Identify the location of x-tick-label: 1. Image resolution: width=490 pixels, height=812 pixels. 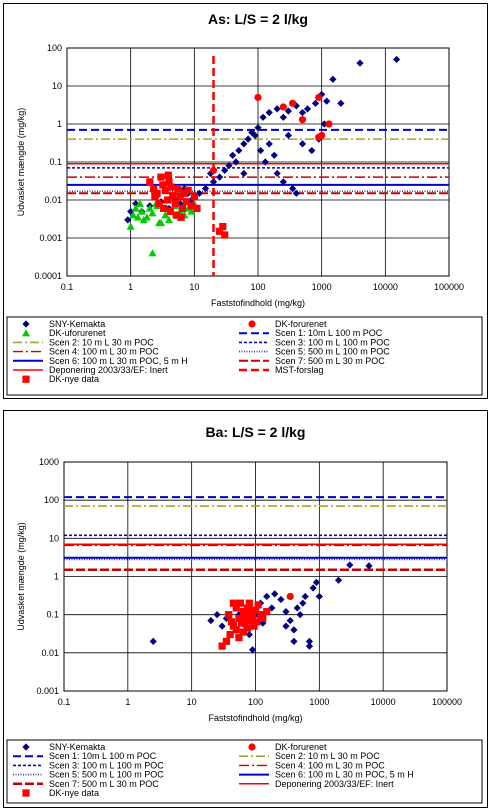
(130, 287).